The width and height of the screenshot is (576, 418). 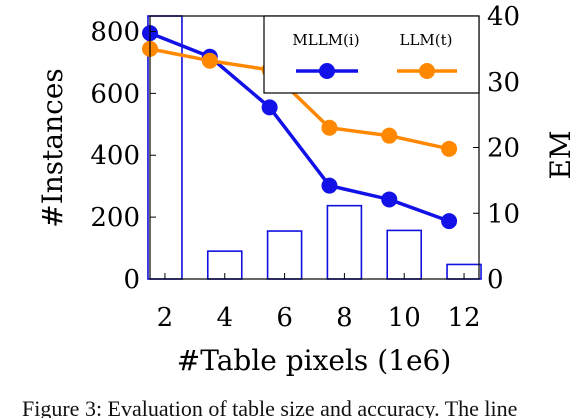 I want to click on left-axis-label: #Instances, so click(x=52, y=148).